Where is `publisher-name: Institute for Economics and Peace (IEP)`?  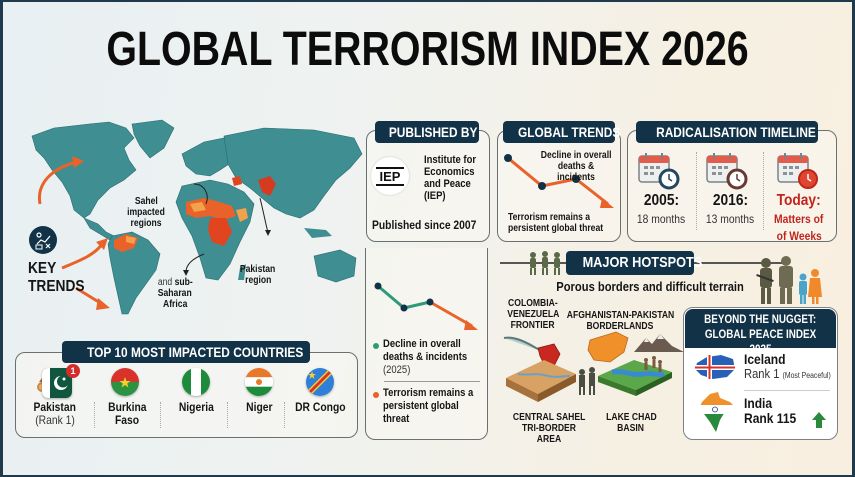
publisher-name: Institute for Economics and Peace (IEP) is located at coordinates (450, 178).